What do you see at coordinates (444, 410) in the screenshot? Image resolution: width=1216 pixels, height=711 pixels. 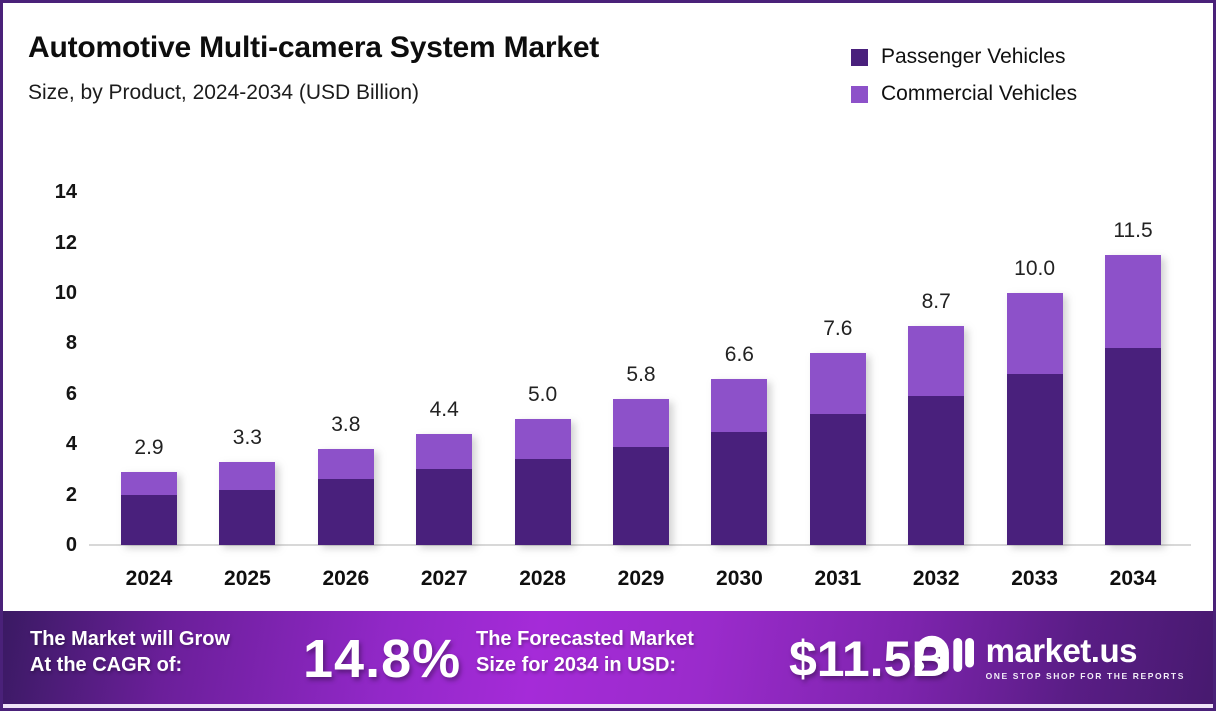 I see `bar-total-label-2027: 4.4` at bounding box center [444, 410].